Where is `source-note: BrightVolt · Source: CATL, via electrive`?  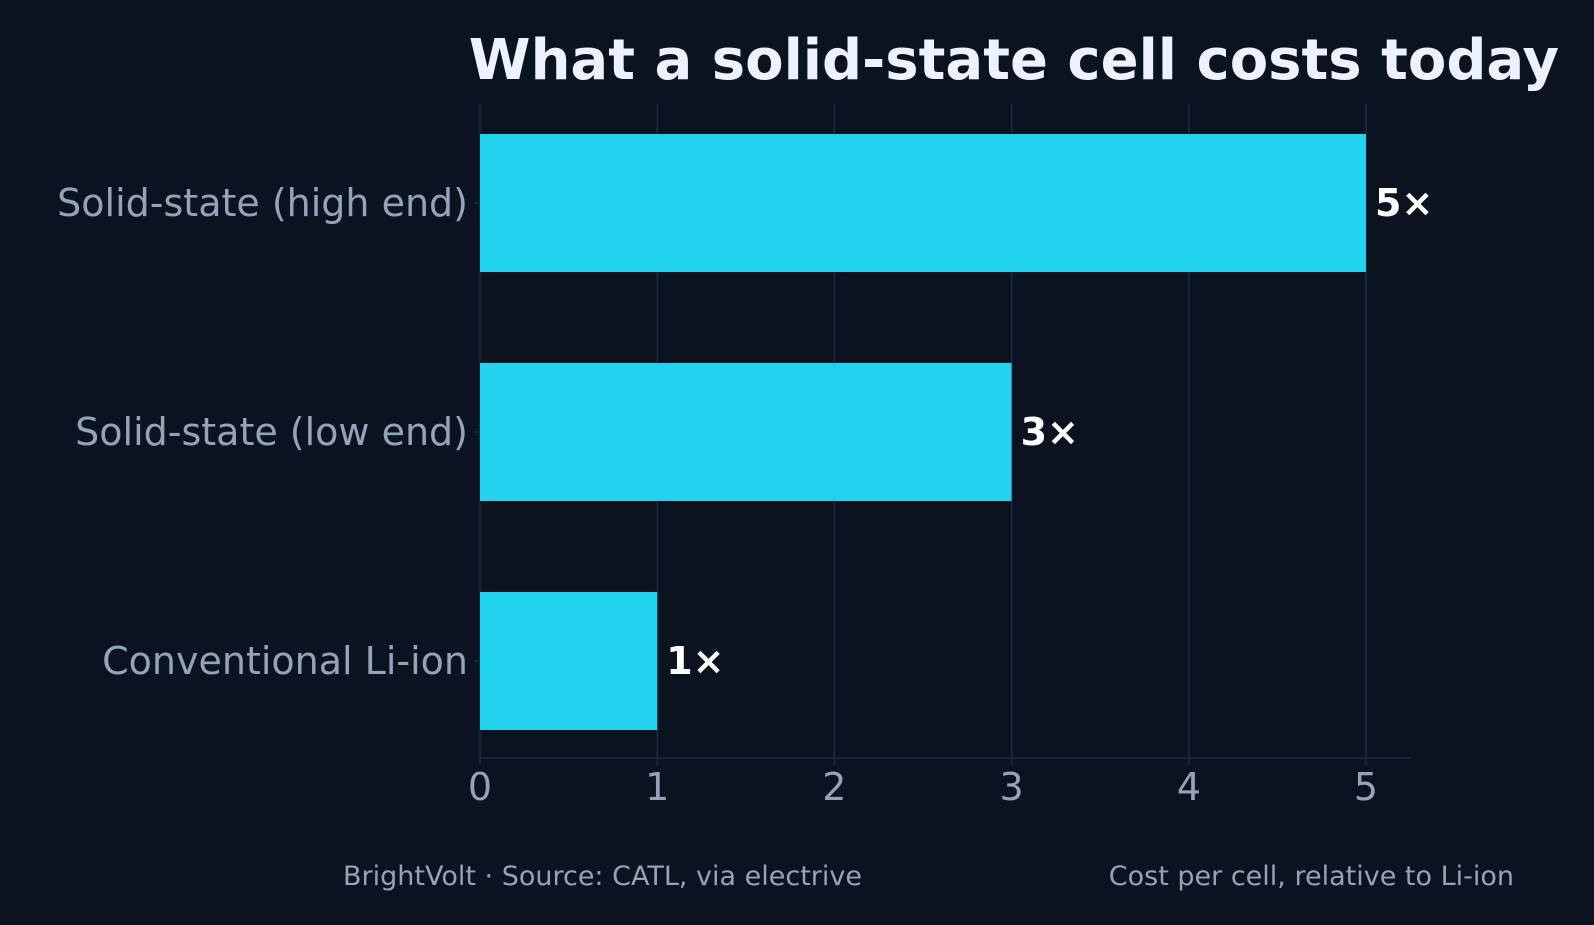 source-note: BrightVolt · Source: CATL, via electrive is located at coordinates (602, 876).